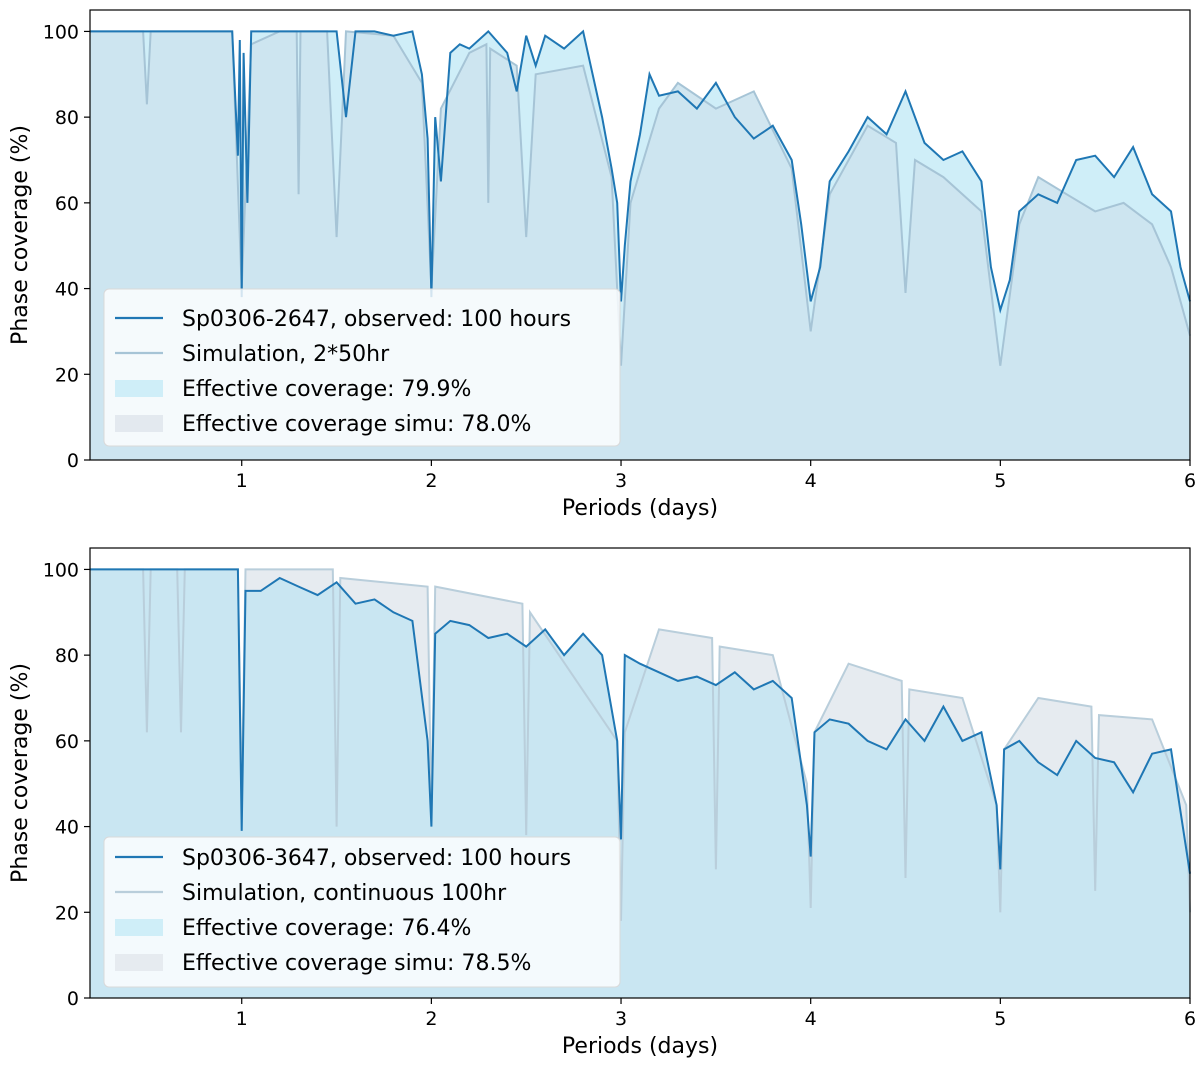  Describe the element at coordinates (356, 424) in the screenshot. I see `legend-label-effective-coverage-simu: Effective coverage simu: 78.0%` at that location.